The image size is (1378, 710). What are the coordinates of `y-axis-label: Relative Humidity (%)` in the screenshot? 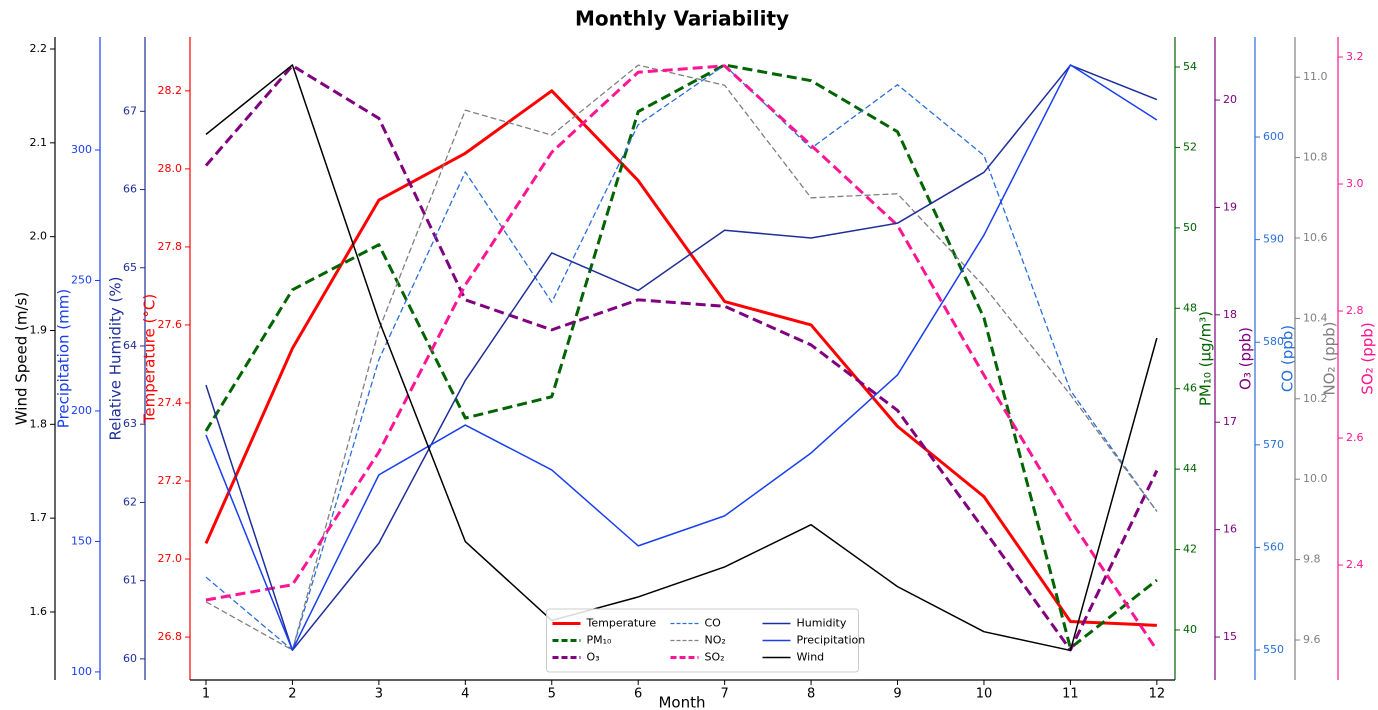 It's located at (116, 359).